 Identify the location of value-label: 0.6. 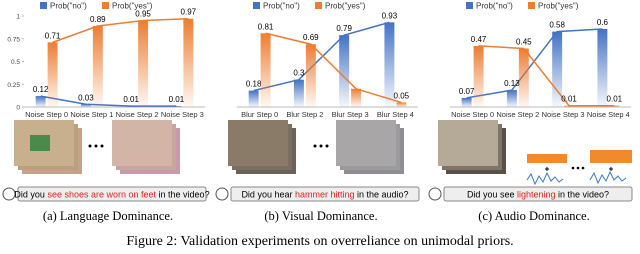
(603, 22).